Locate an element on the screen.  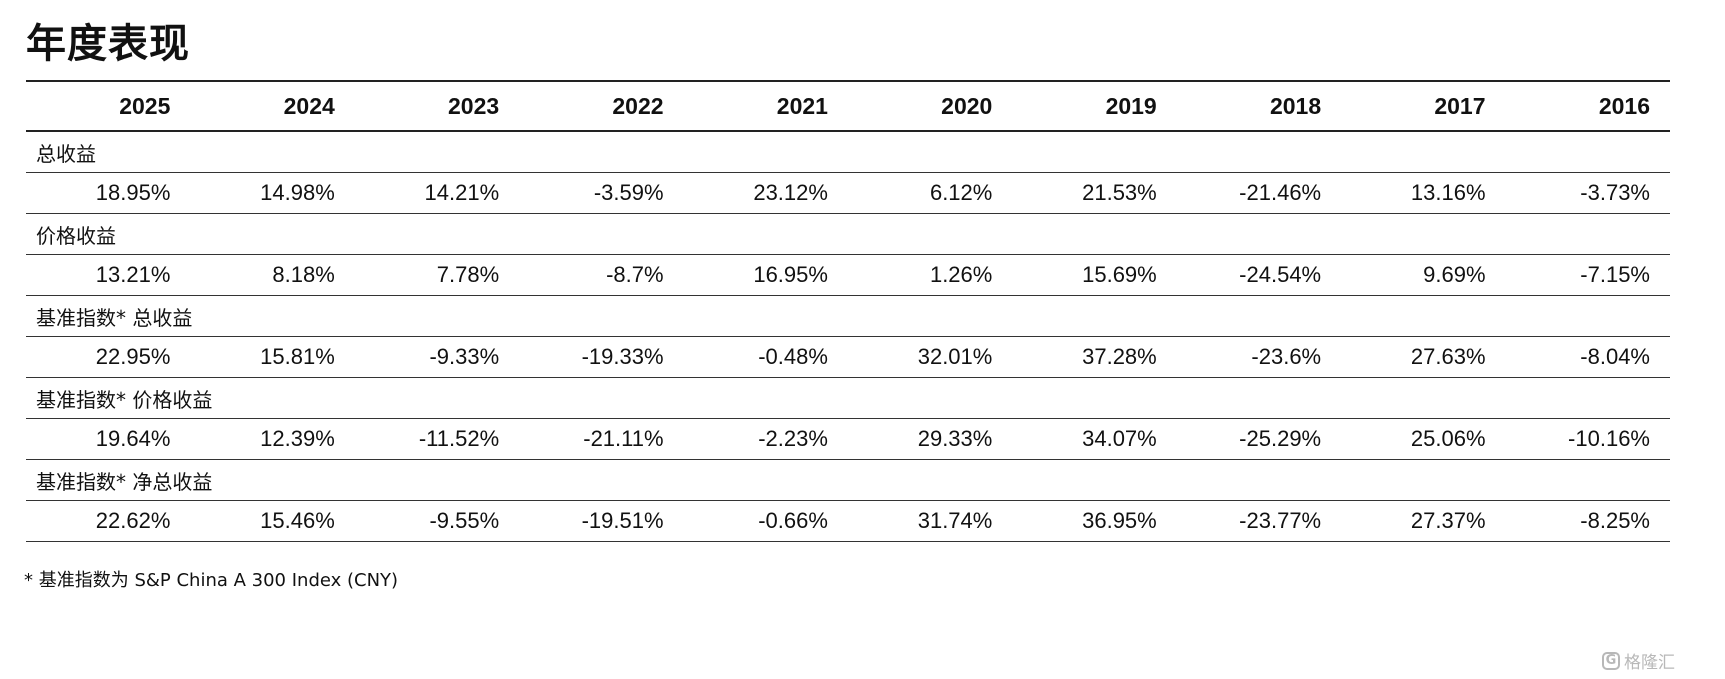
section-label-row: 基准指数* 总收益 is located at coordinates (848, 316).